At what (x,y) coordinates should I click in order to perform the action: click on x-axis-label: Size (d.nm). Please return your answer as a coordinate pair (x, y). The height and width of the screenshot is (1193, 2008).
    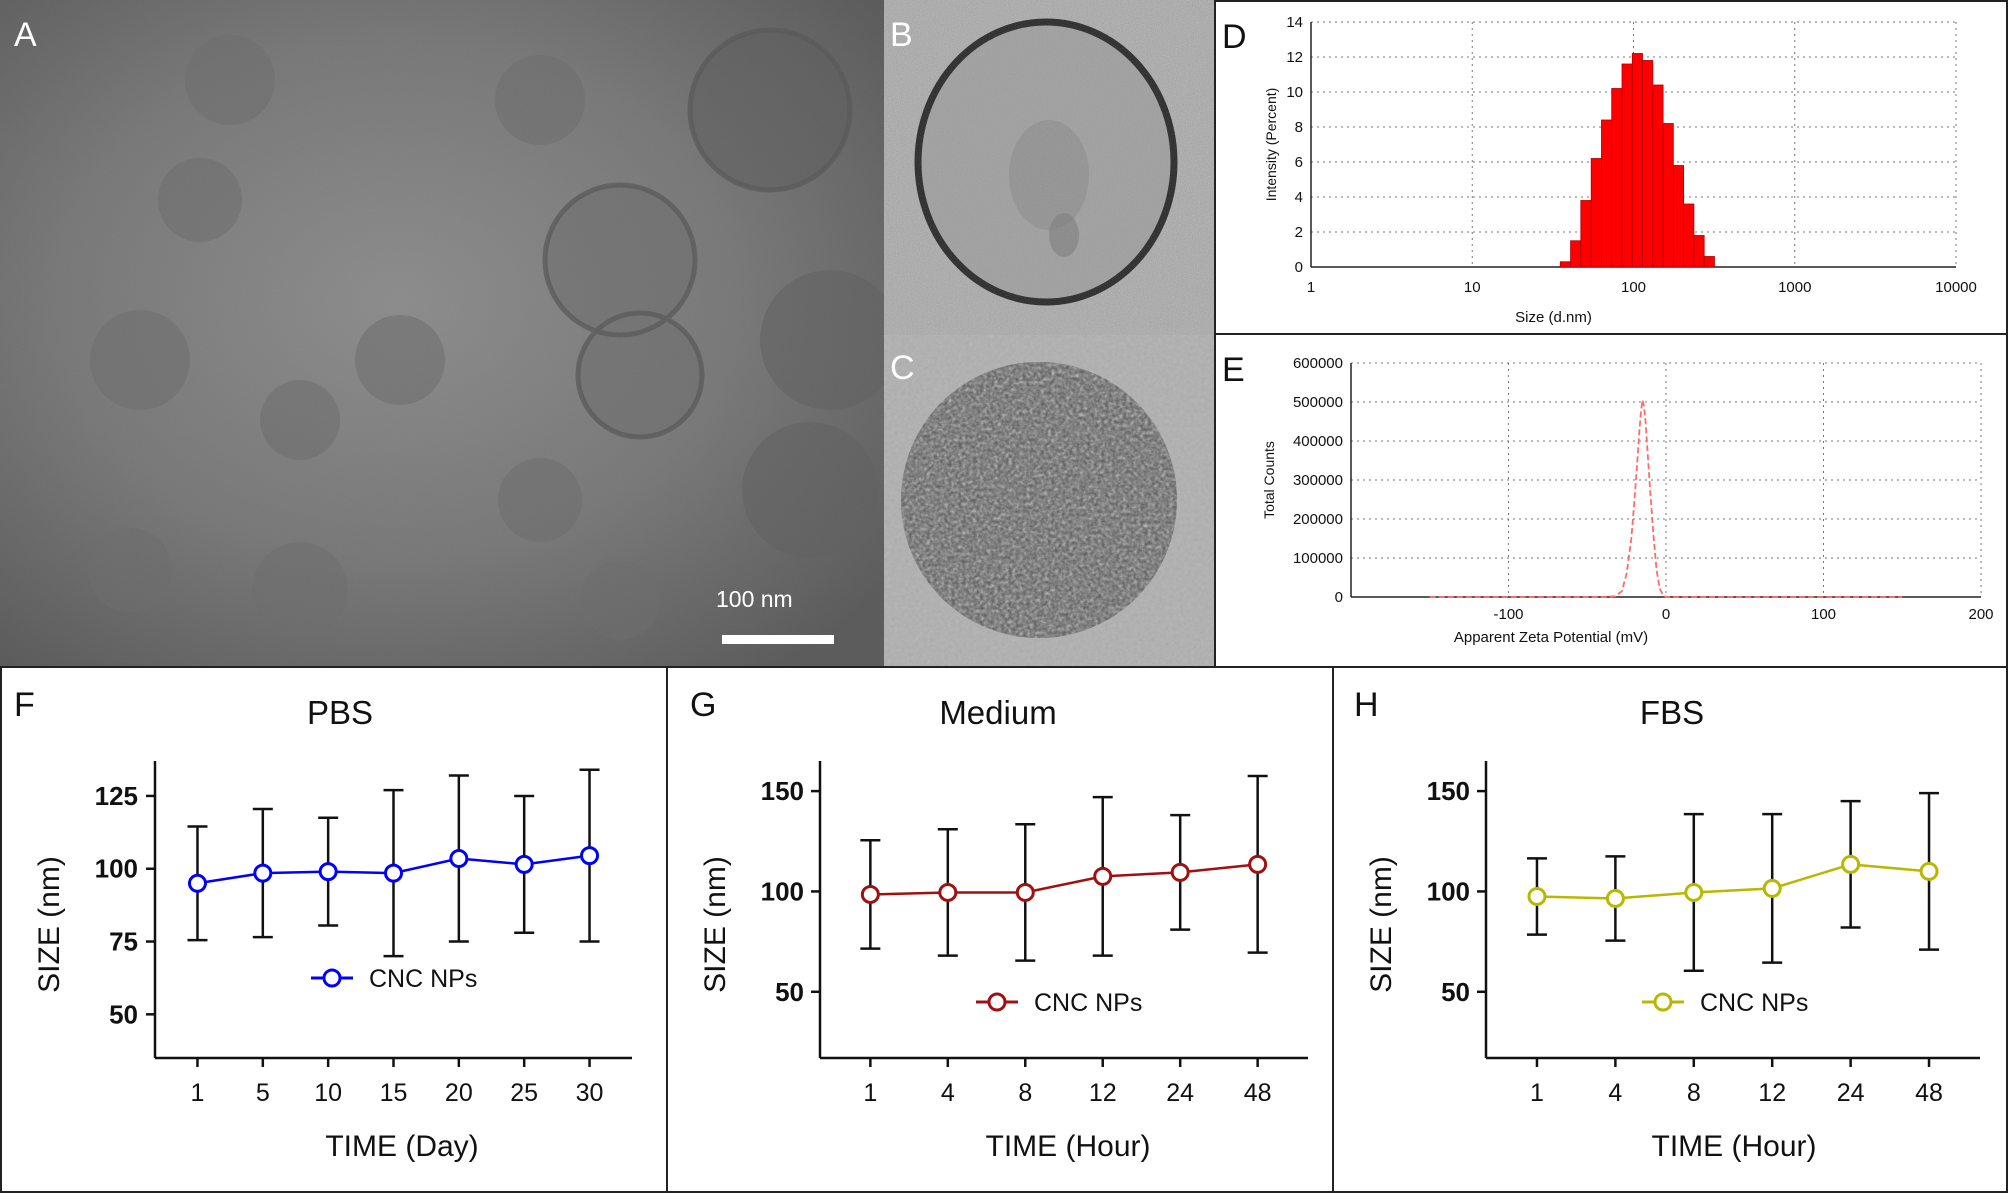
    Looking at the image, I should click on (1553, 317).